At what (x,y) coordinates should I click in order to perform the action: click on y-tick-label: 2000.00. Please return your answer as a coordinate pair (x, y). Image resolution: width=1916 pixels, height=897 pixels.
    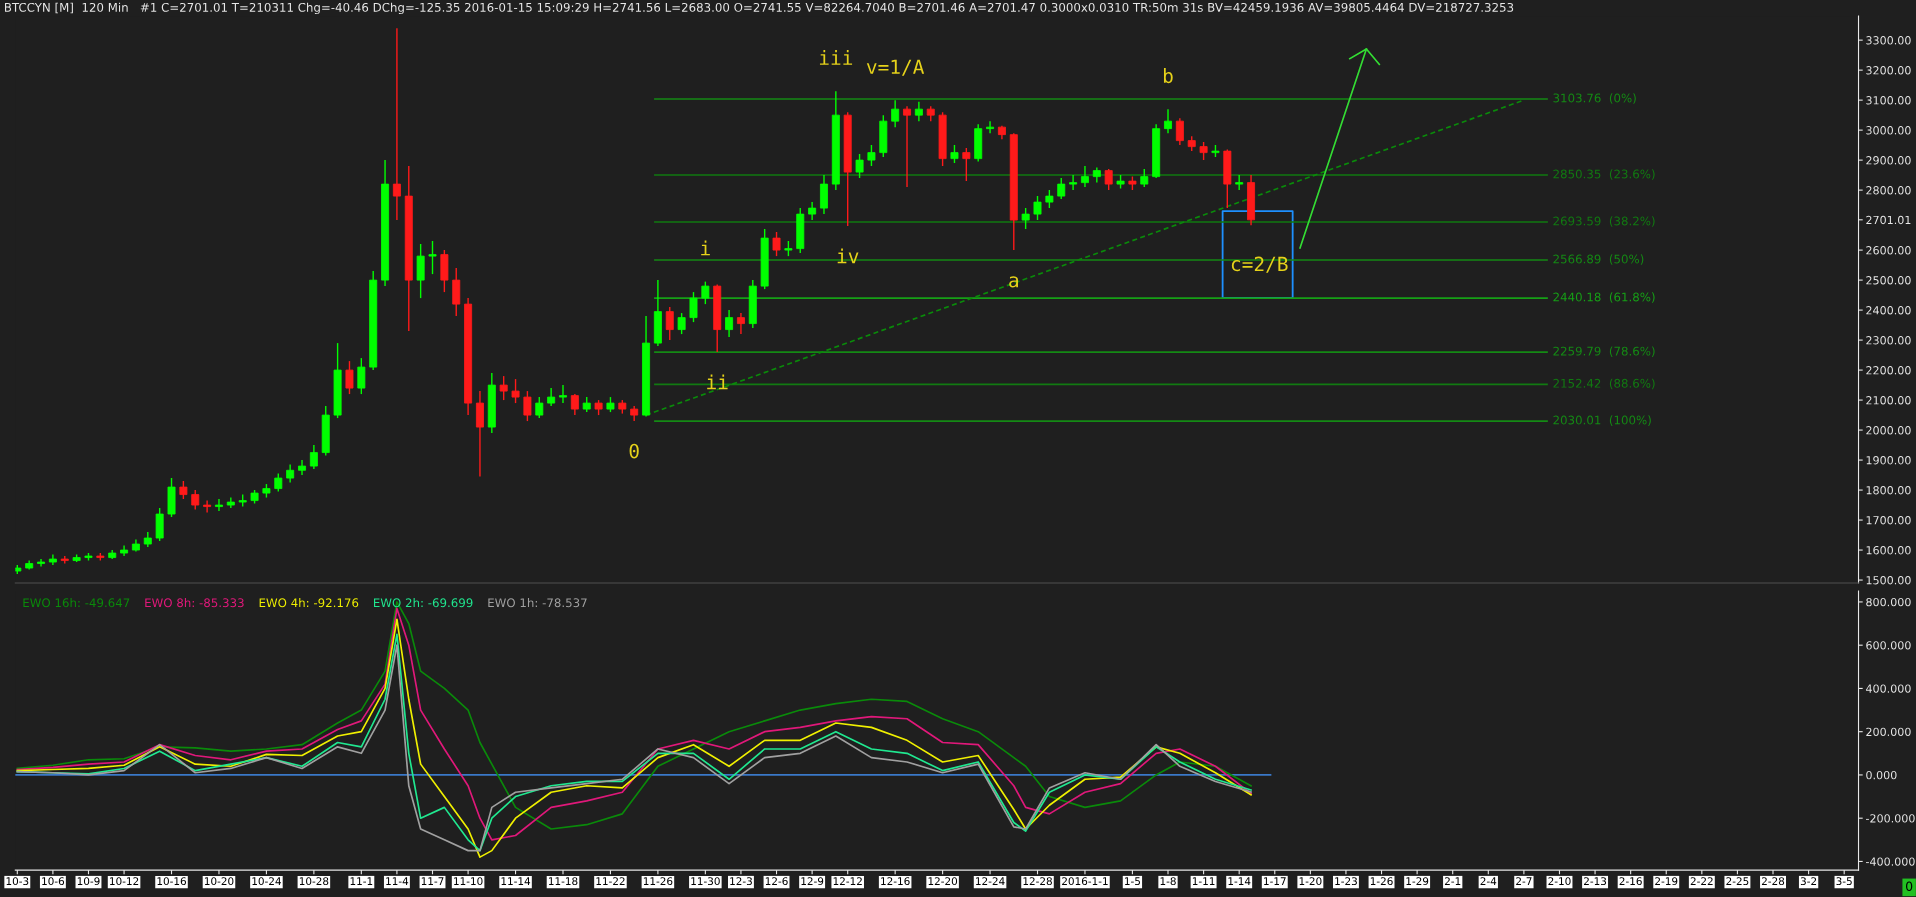
    Looking at the image, I should click on (1888, 430).